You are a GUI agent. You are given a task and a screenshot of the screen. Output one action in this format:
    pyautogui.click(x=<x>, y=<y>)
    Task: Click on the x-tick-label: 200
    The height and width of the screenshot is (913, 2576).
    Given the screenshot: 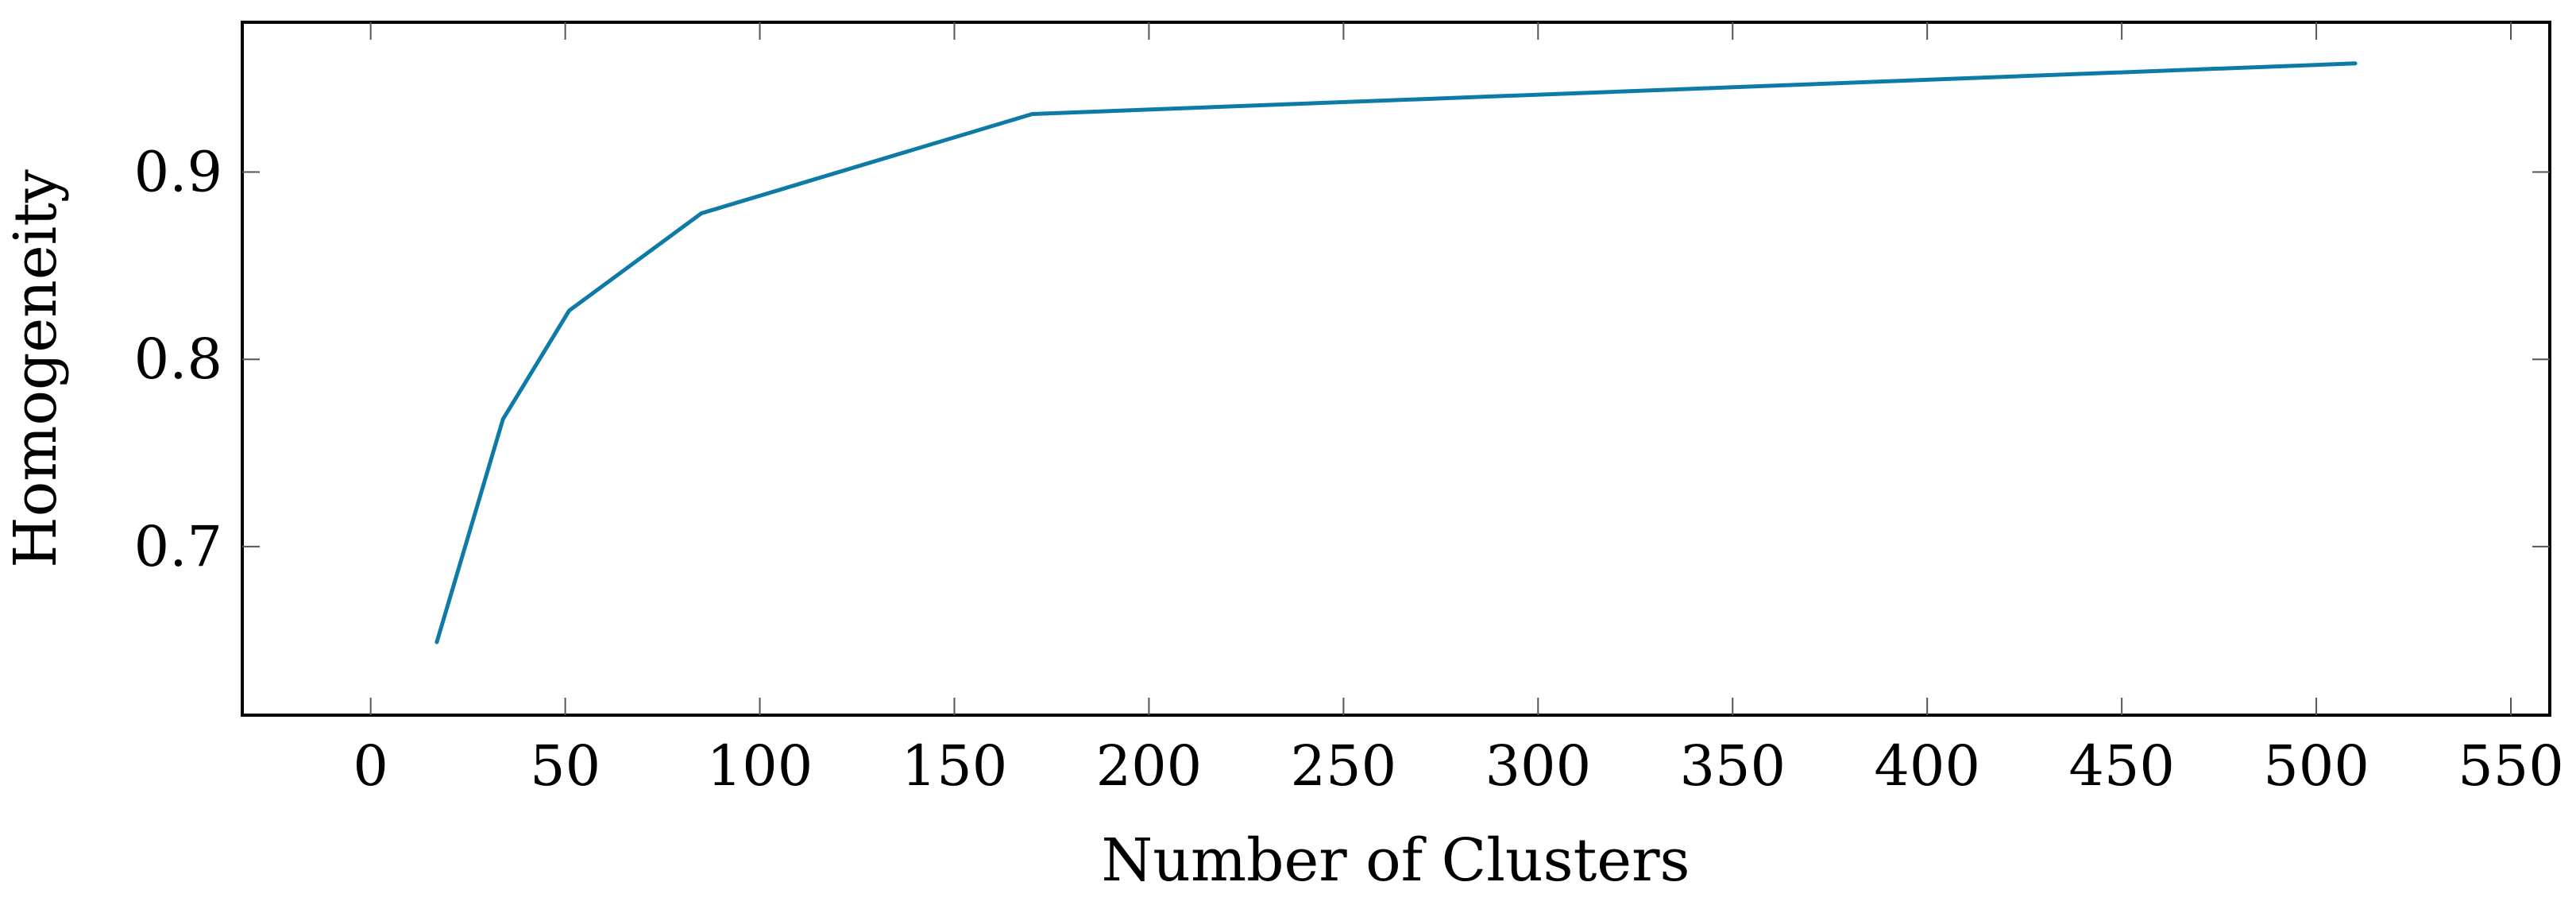 What is the action you would take?
    pyautogui.click(x=1149, y=766)
    